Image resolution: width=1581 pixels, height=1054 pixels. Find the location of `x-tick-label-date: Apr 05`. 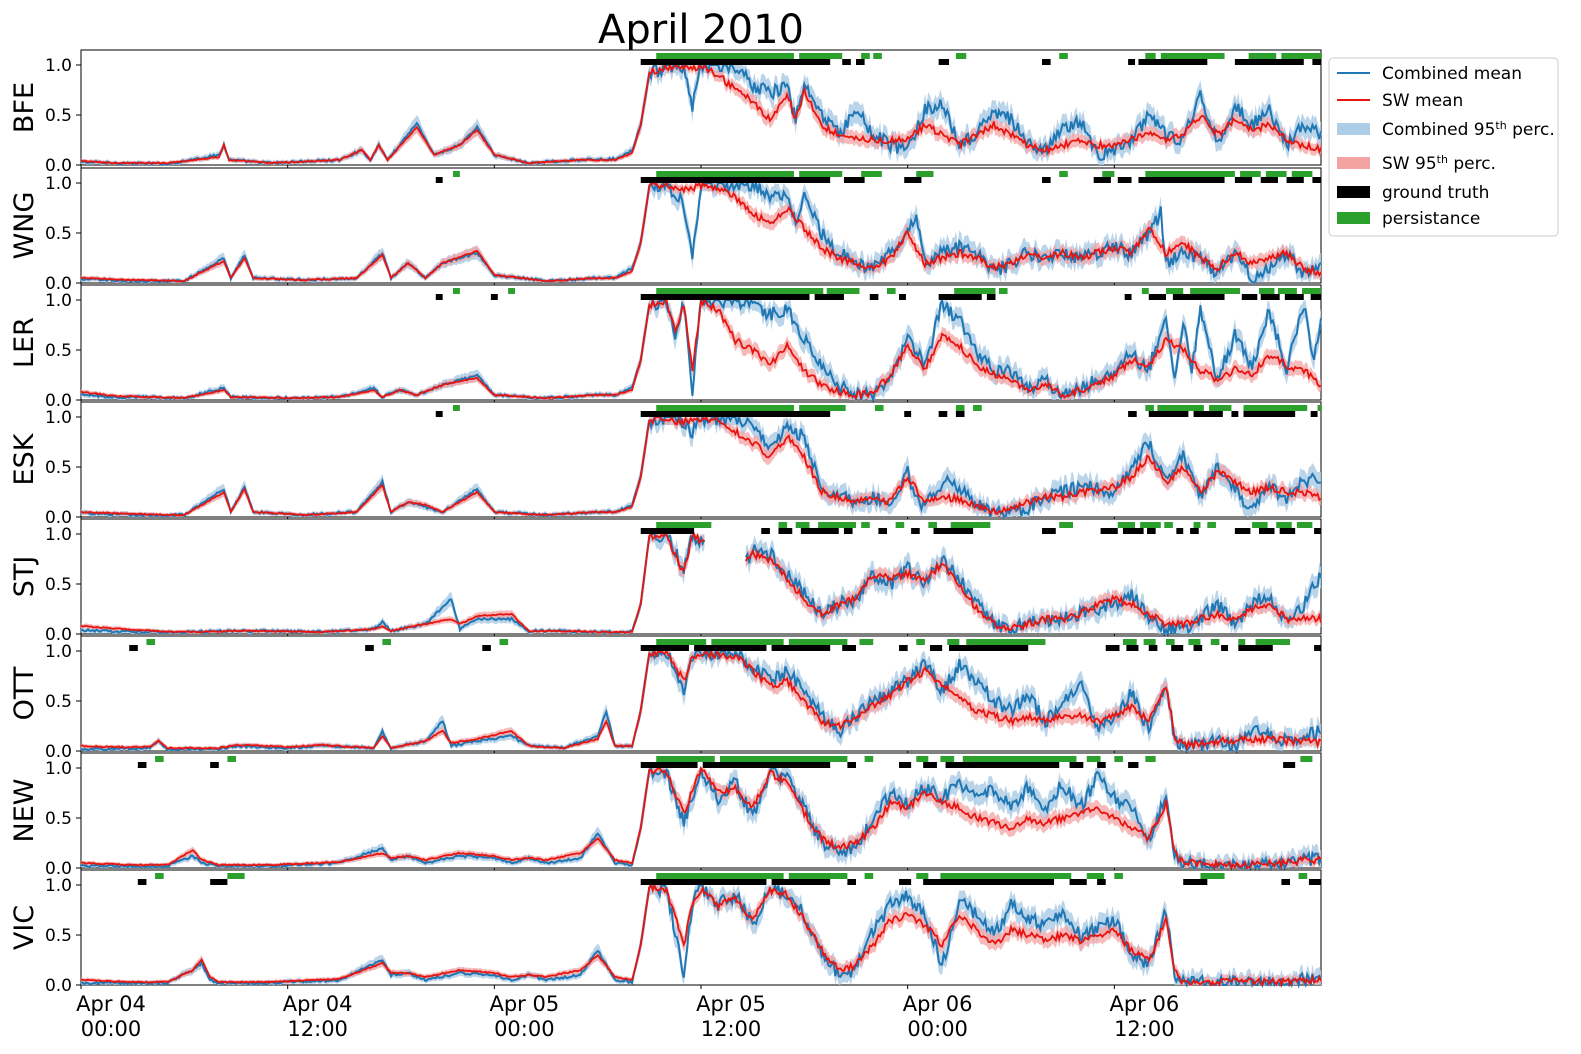

x-tick-label-date: Apr 05 is located at coordinates (524, 1004).